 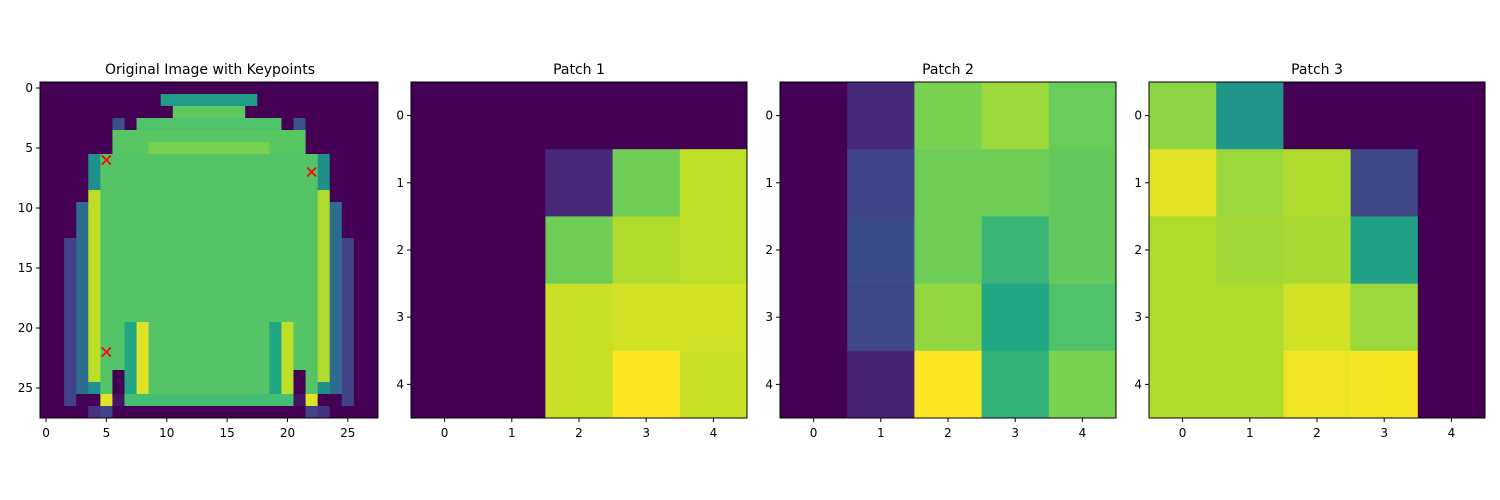 What do you see at coordinates (769, 250) in the screenshot?
I see `y-tick-label: 2` at bounding box center [769, 250].